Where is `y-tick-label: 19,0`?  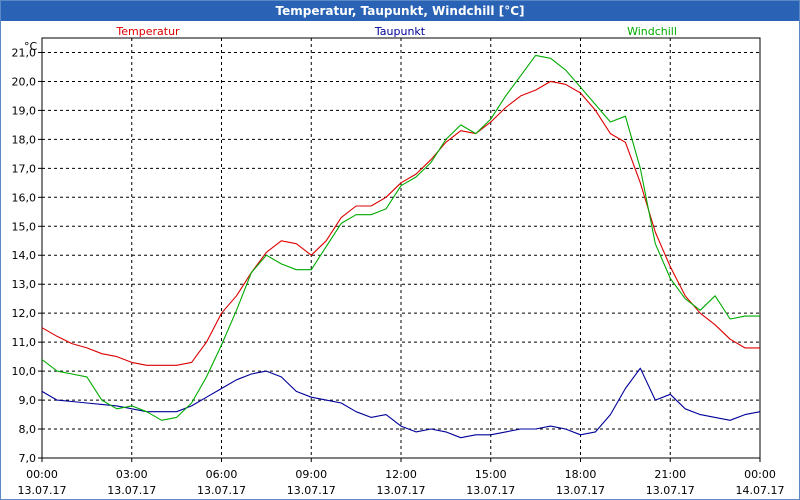 y-tick-label: 19,0 is located at coordinates (24, 110).